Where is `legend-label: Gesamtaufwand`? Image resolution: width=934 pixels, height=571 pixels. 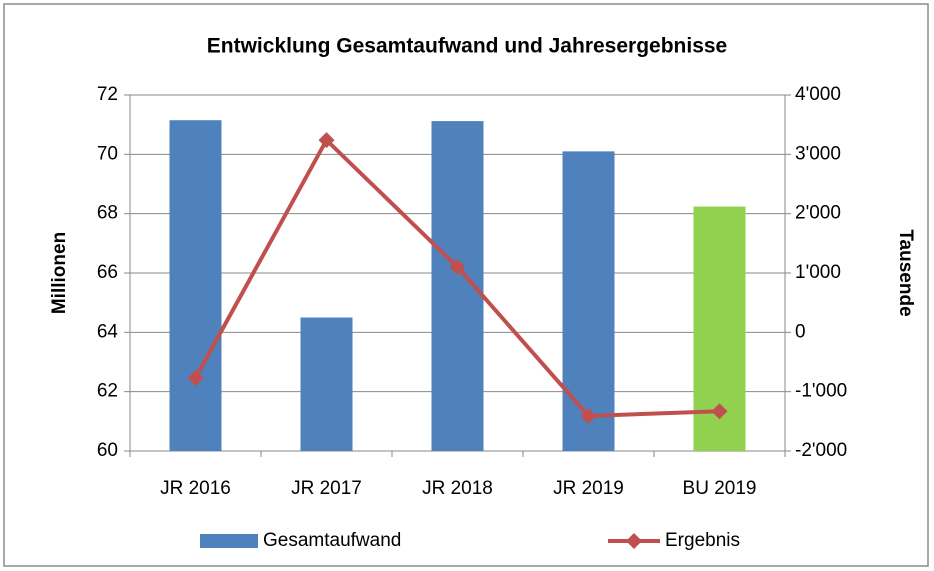
legend-label: Gesamtaufwand is located at coordinates (332, 540).